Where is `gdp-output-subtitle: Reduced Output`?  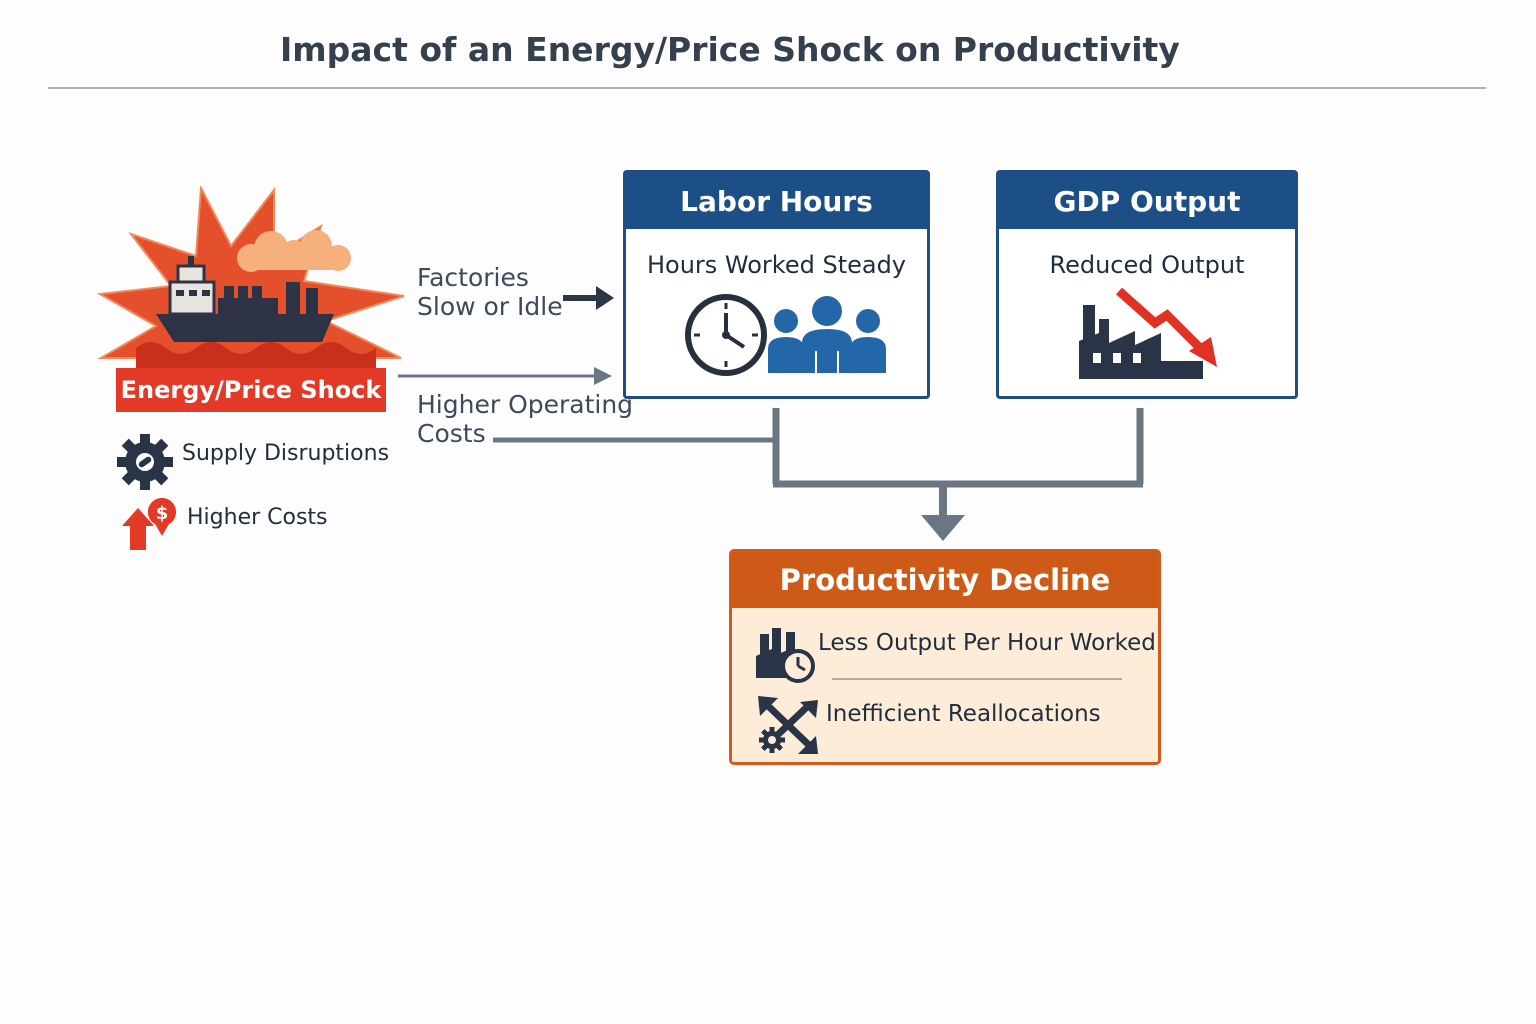
gdp-output-subtitle: Reduced Output is located at coordinates (1147, 265).